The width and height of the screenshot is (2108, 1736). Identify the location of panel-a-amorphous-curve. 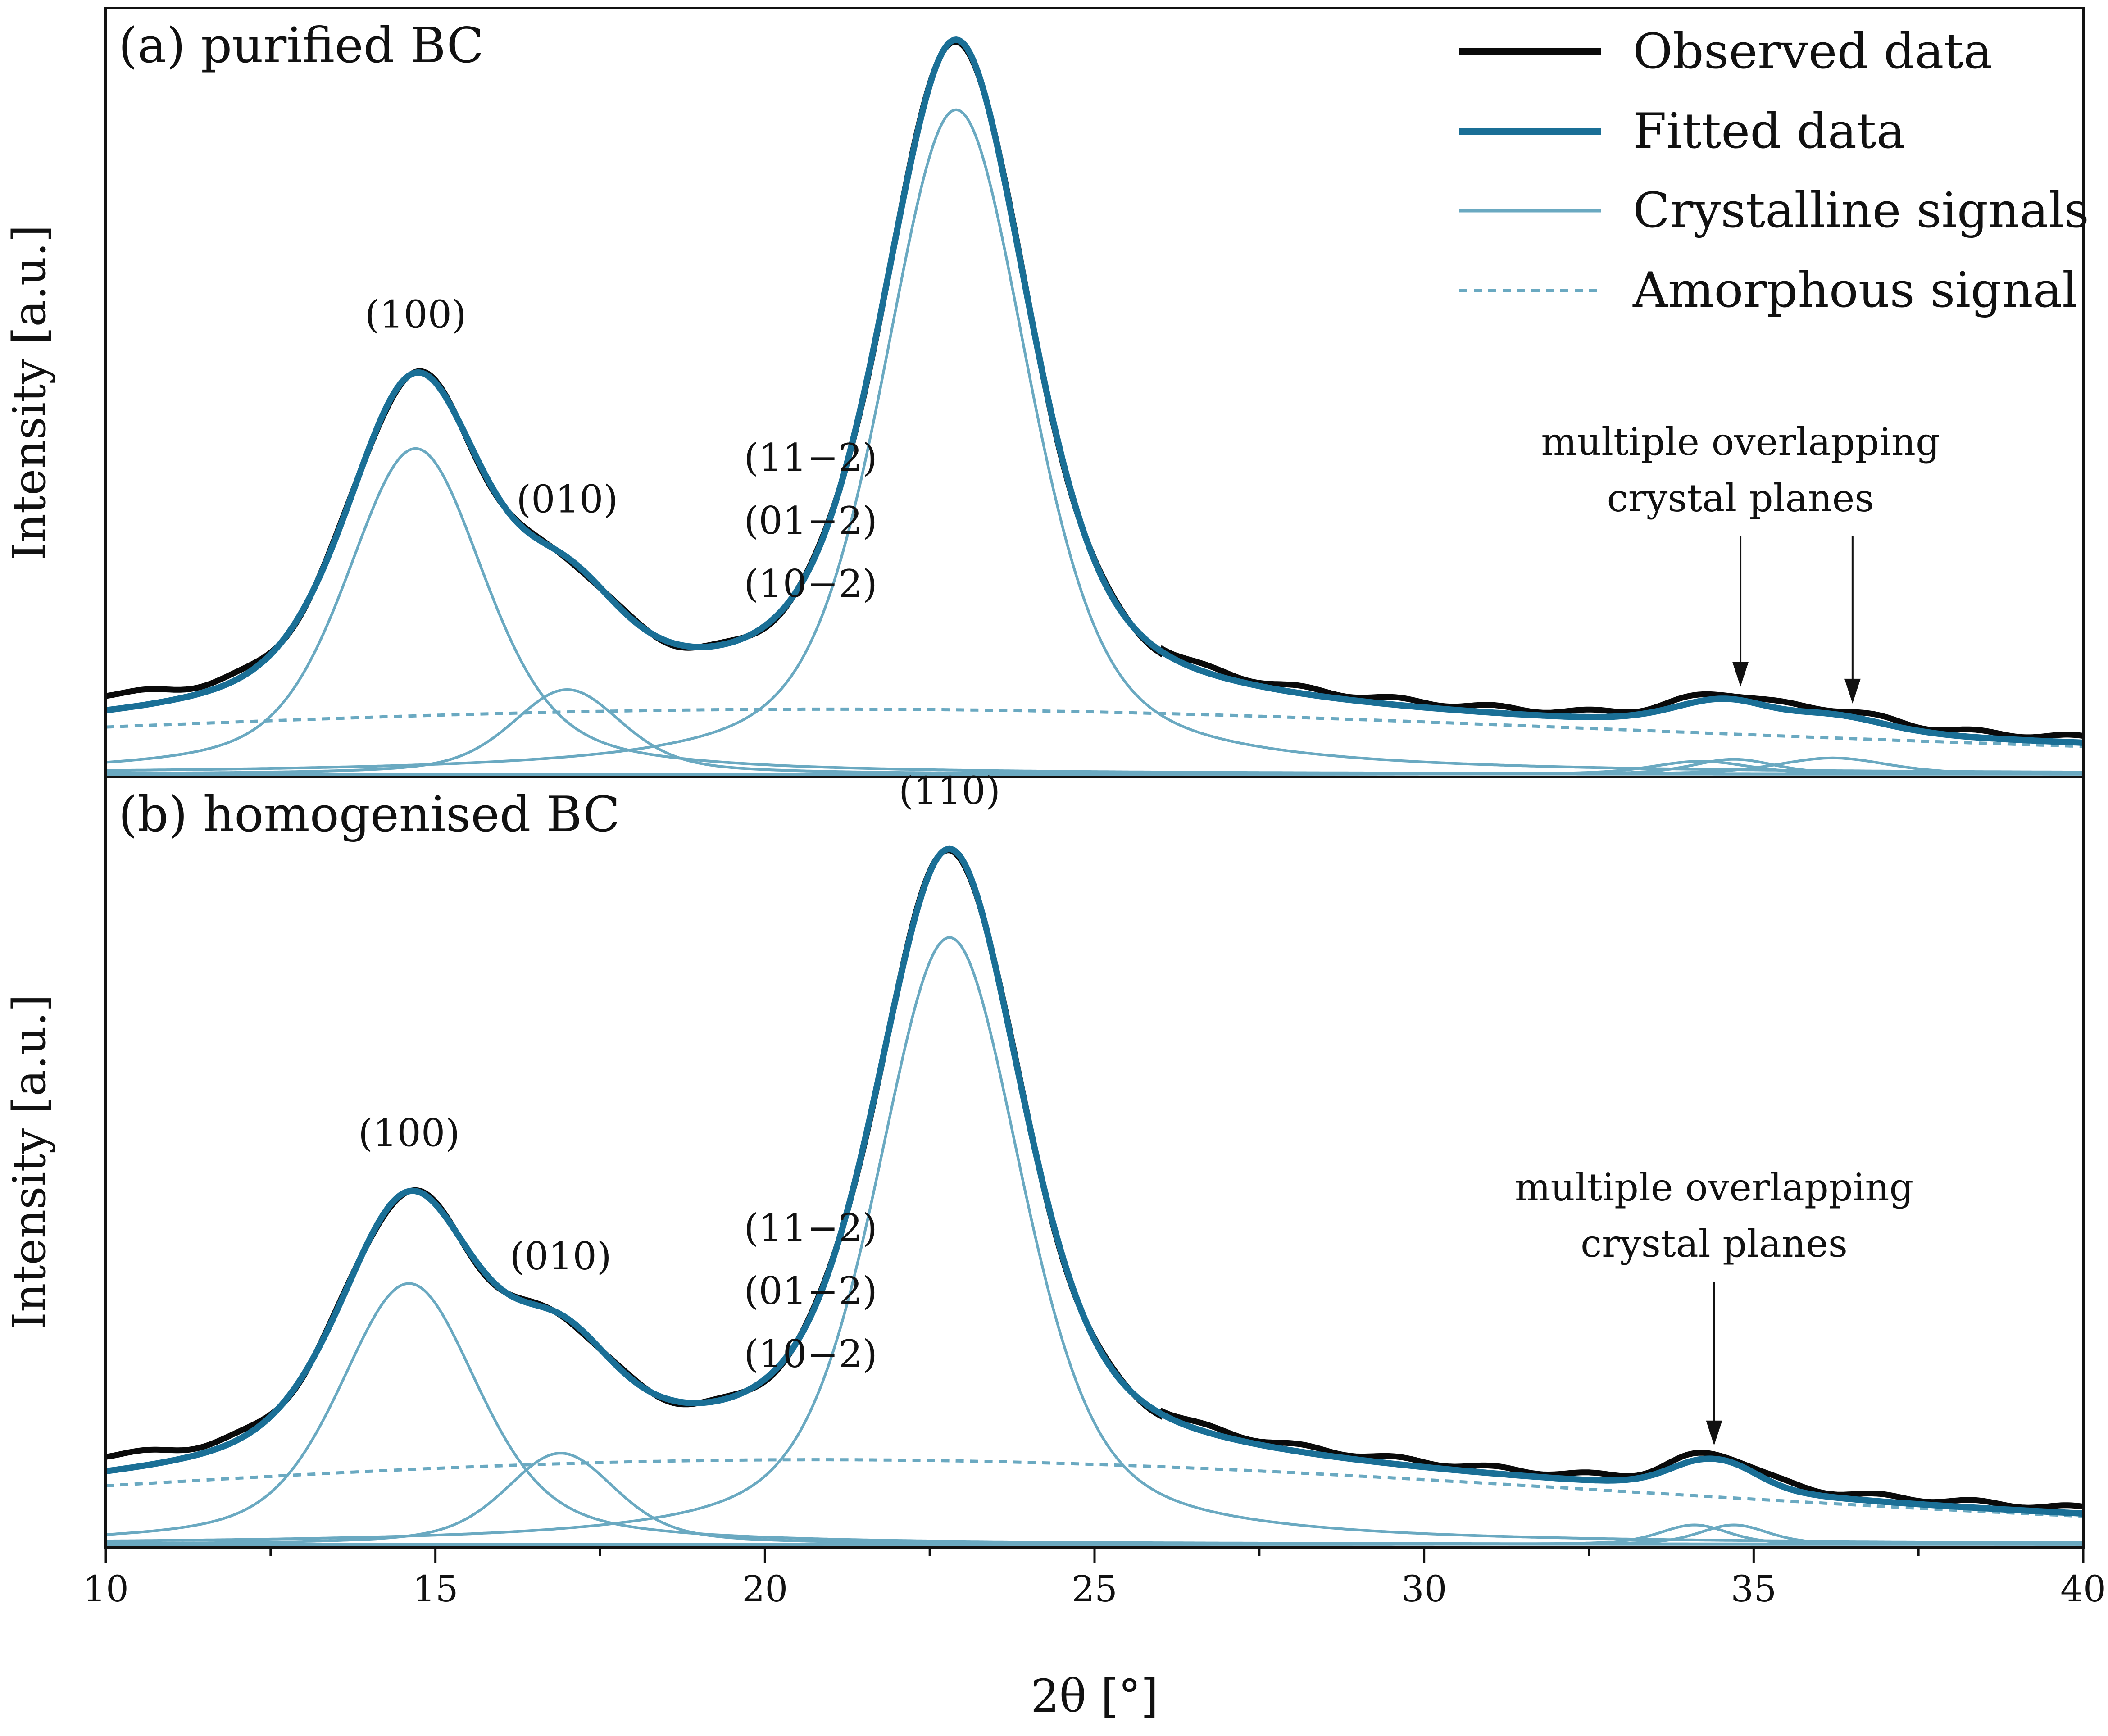
(1094, 727).